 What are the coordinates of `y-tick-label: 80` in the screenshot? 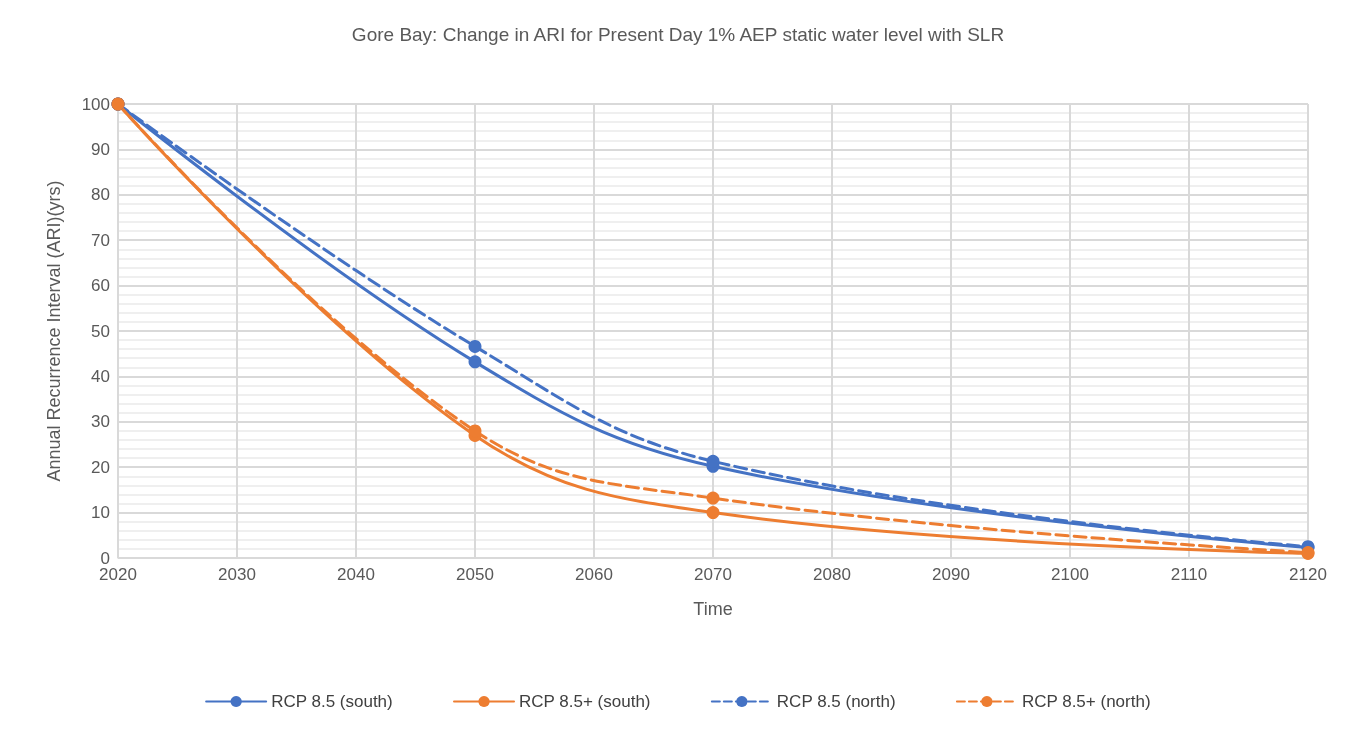 It's located at (100, 195).